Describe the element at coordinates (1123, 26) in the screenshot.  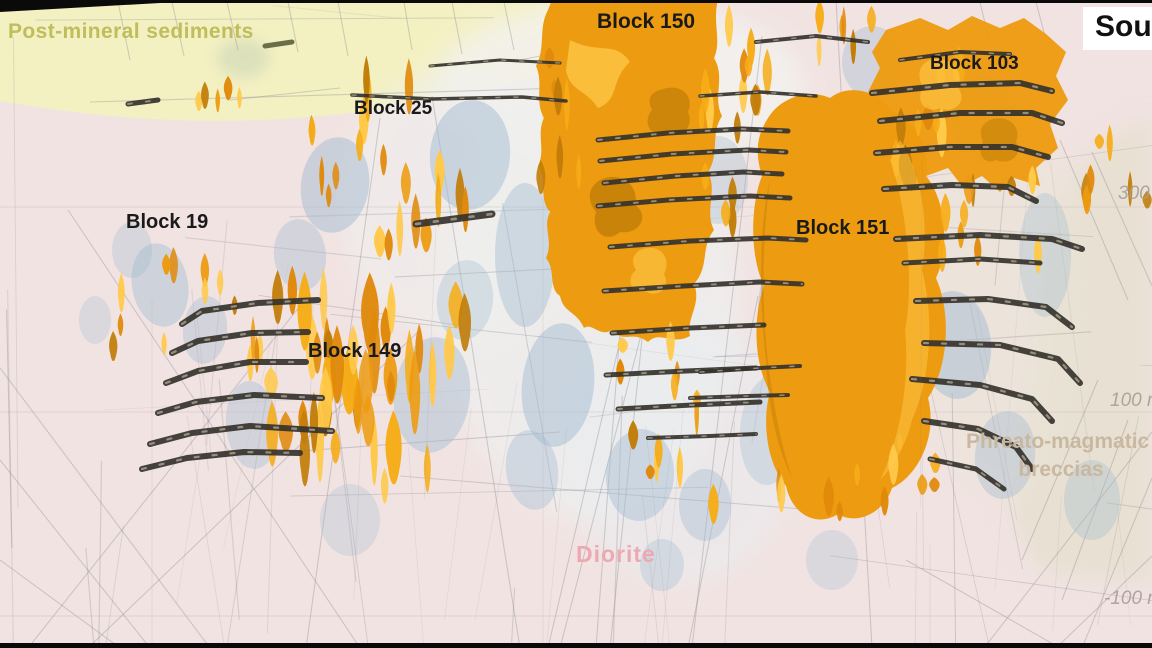
I see `view-direction-label: South` at that location.